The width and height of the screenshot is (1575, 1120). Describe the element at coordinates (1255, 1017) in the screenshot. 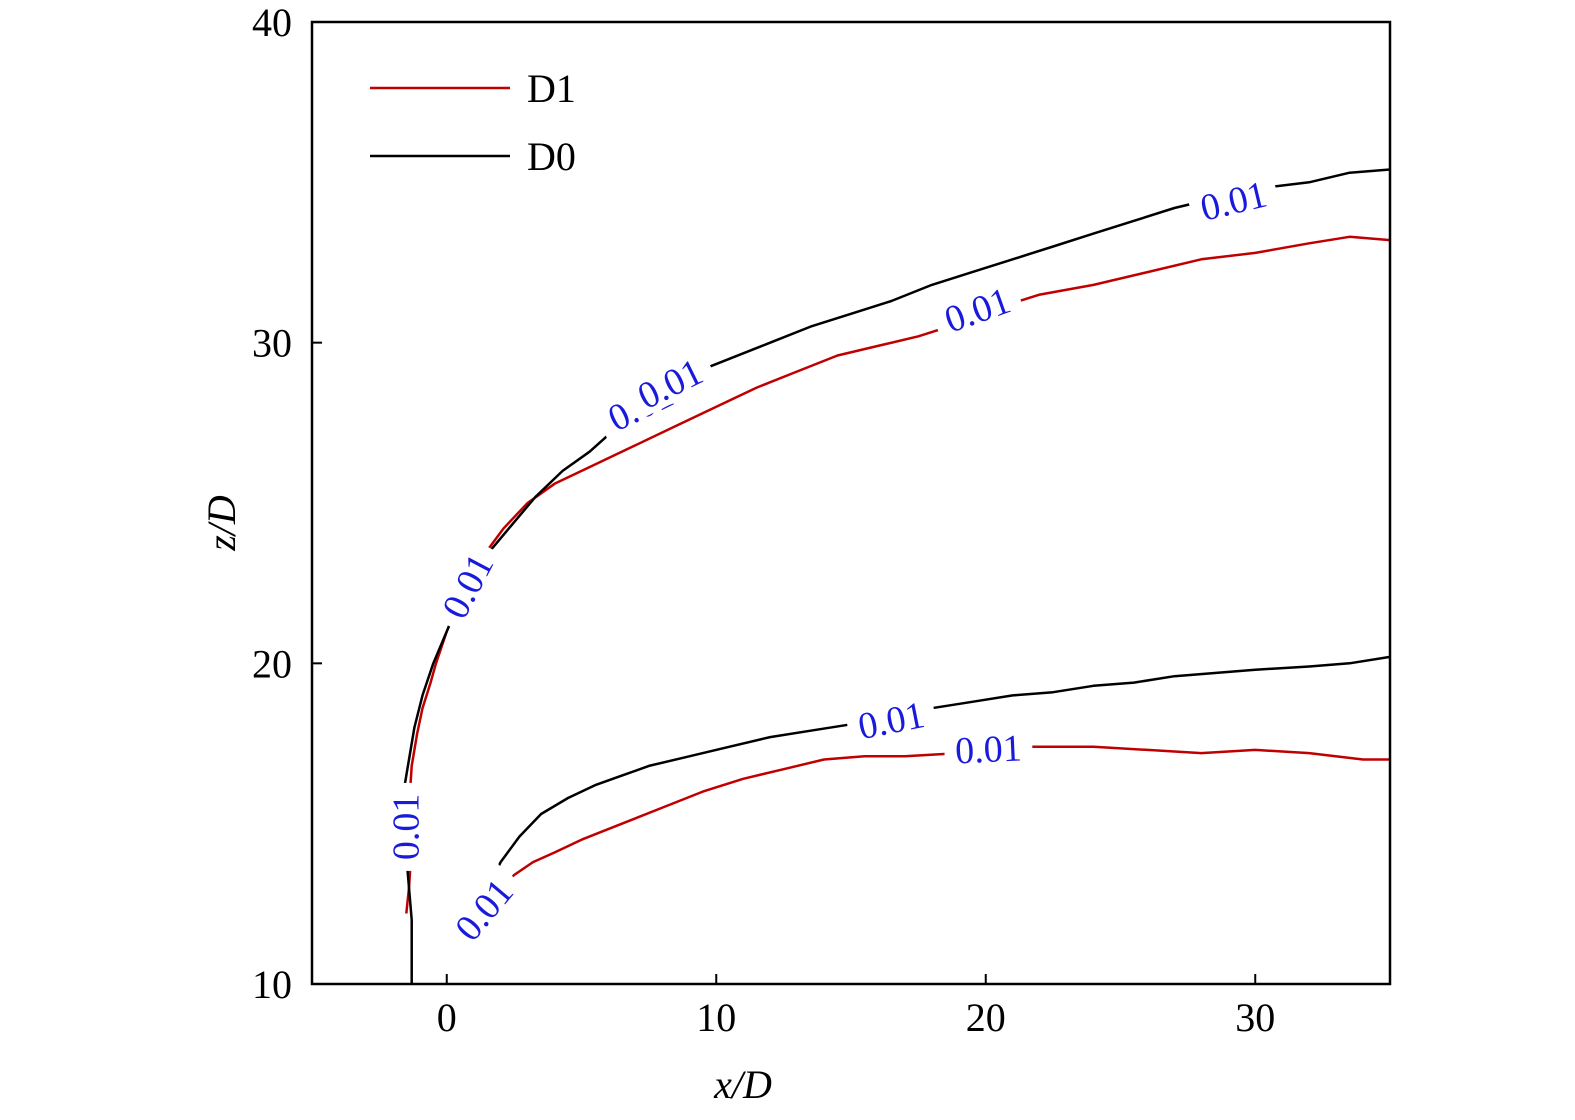

I see `x-tick-label: 30` at that location.